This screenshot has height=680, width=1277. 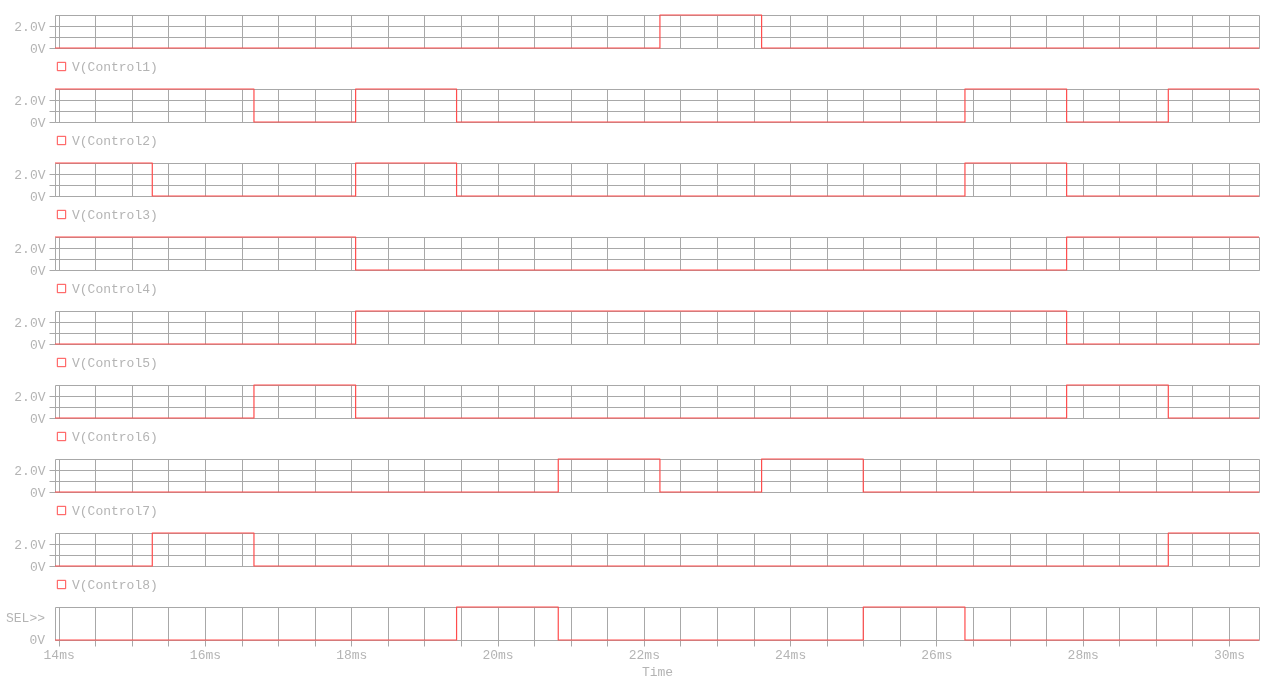 What do you see at coordinates (115, 363) in the screenshot?
I see `legend-label: V(Control5)` at bounding box center [115, 363].